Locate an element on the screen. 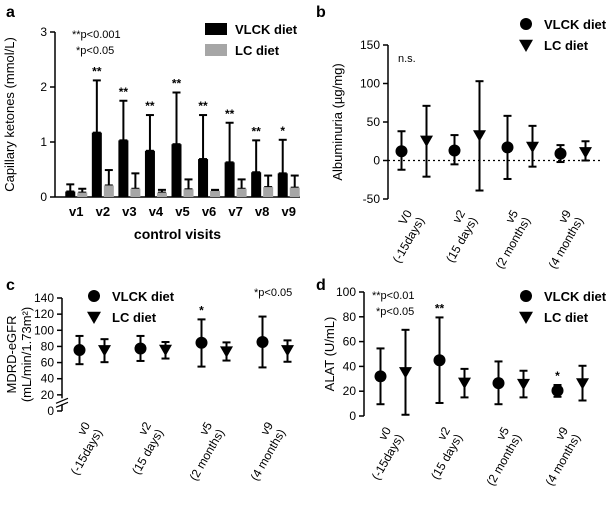 The height and width of the screenshot is (506, 611). bar-vlck-v3 is located at coordinates (123, 168).